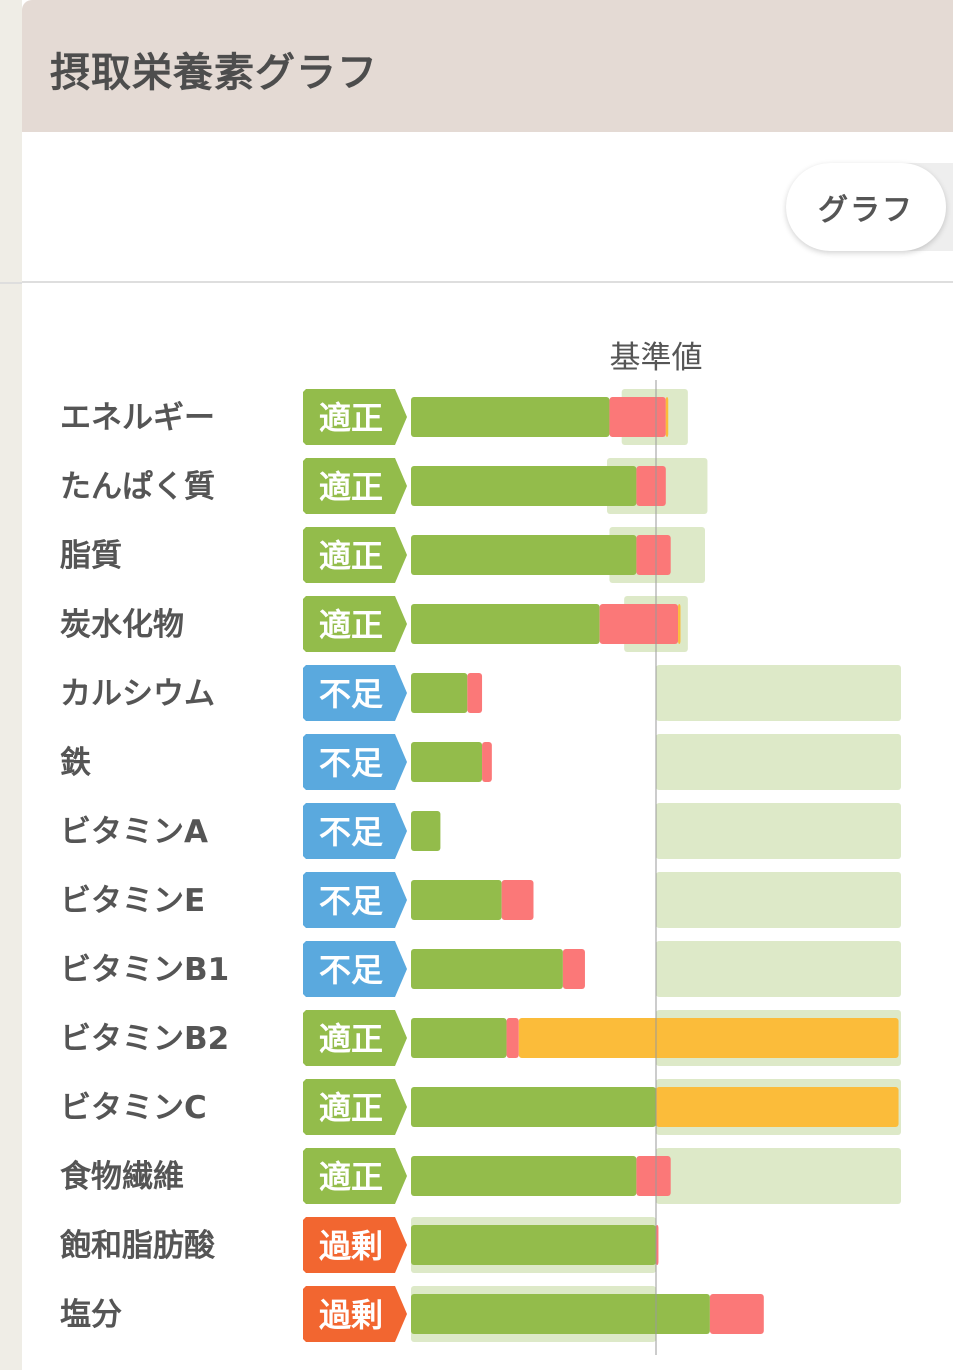 This screenshot has height=1370, width=953. Describe the element at coordinates (137, 694) in the screenshot. I see `nutrient-label: カルシウム` at that location.